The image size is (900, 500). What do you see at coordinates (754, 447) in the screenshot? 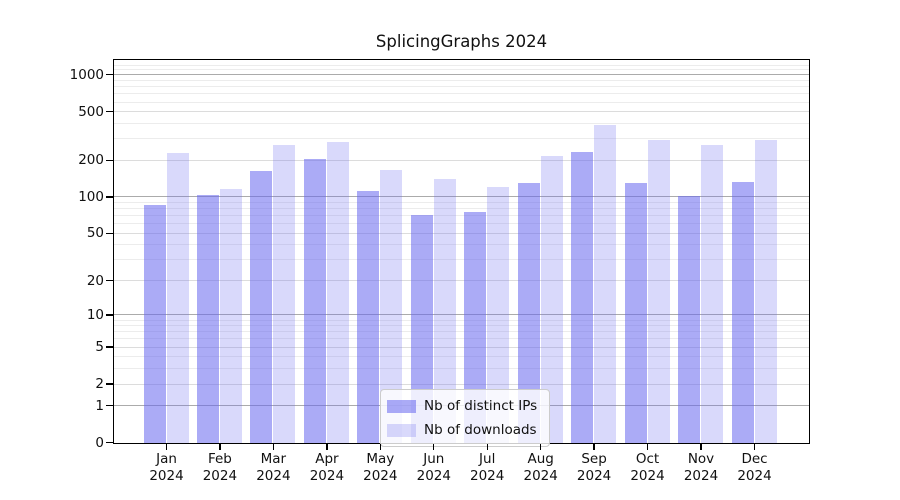
I see `x-tick-mark-dec` at bounding box center [754, 447].